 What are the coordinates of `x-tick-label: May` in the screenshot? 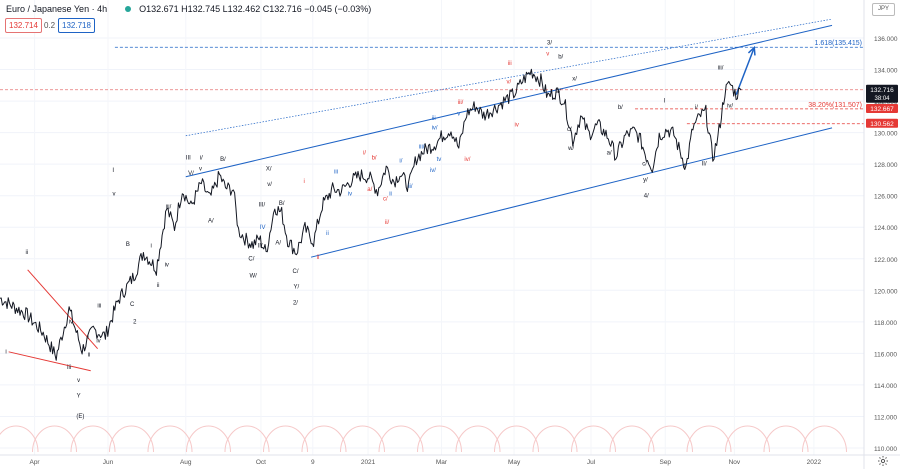 It's located at (514, 462).